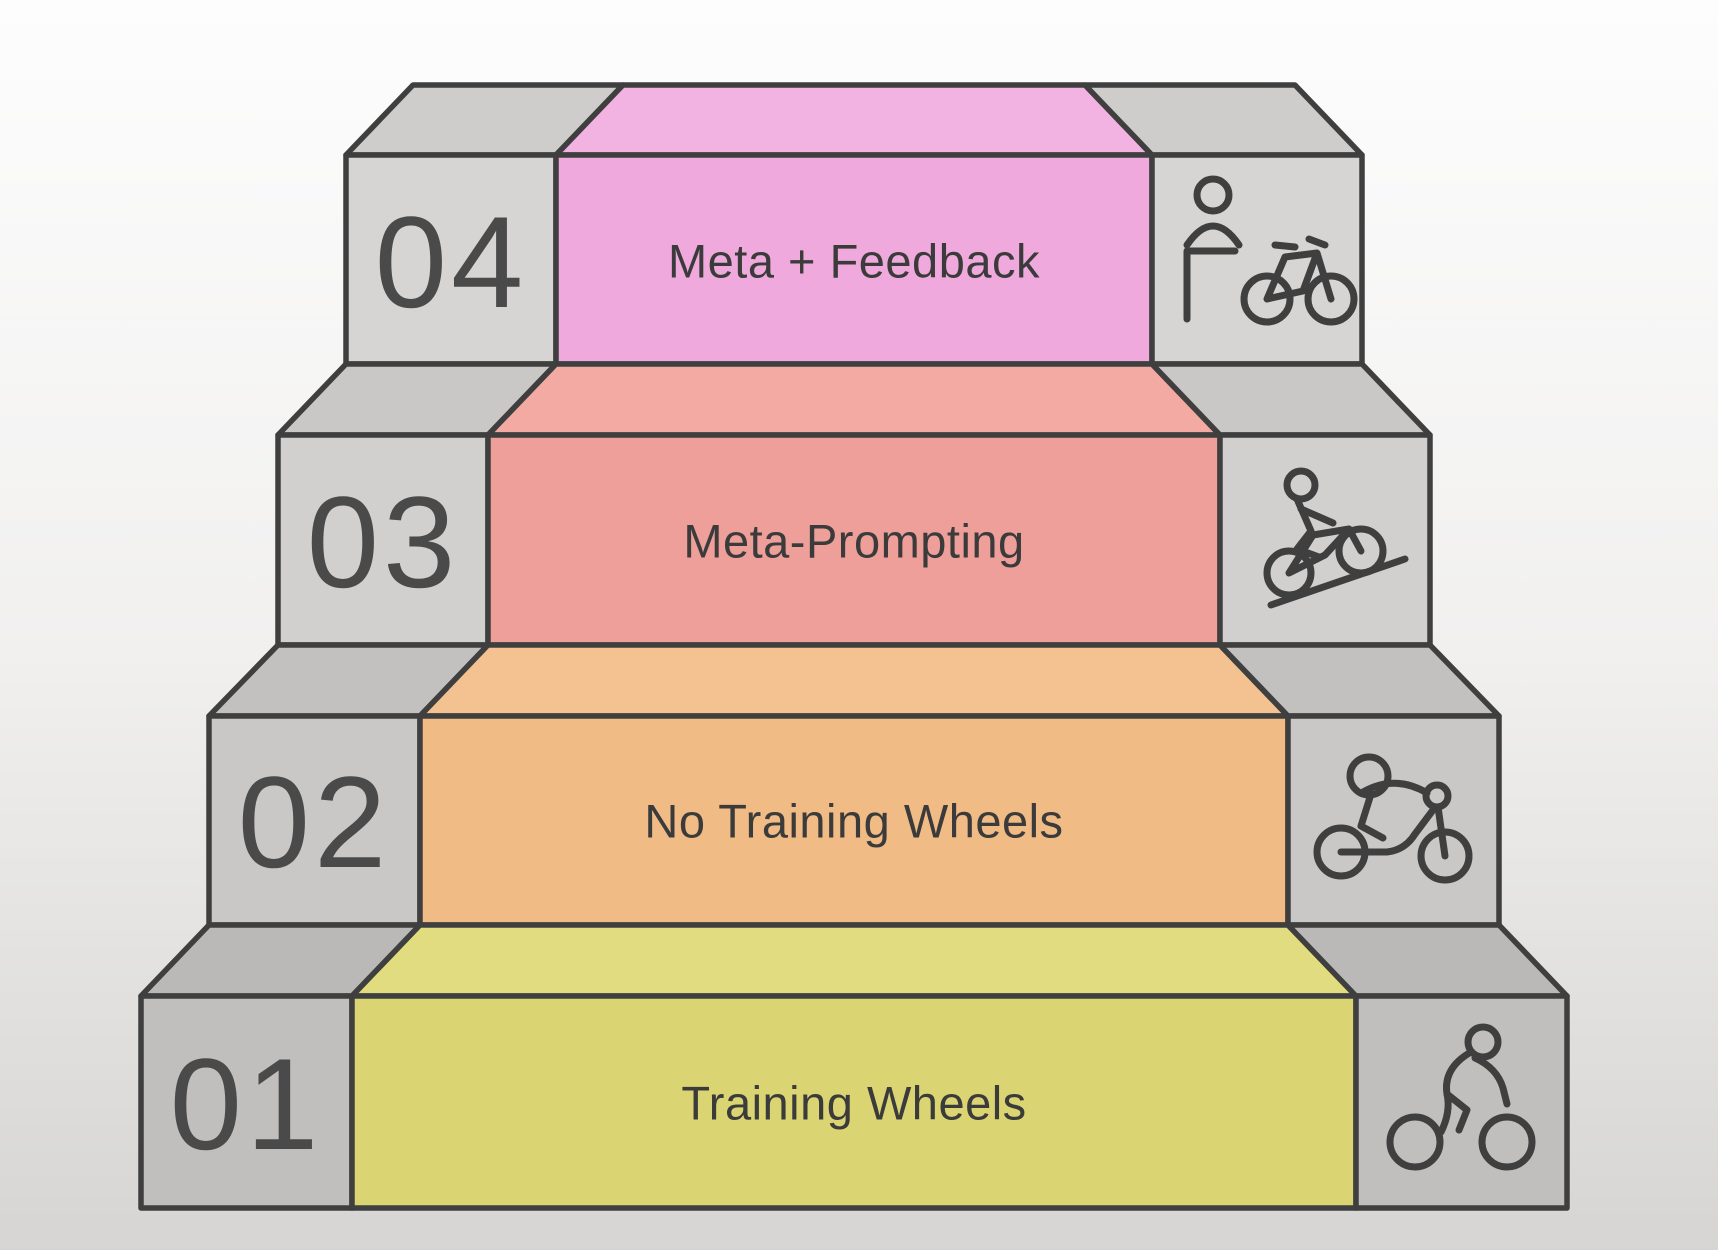 This screenshot has height=1250, width=1718. I want to click on step-03-label: Meta-Prompting, so click(853, 541).